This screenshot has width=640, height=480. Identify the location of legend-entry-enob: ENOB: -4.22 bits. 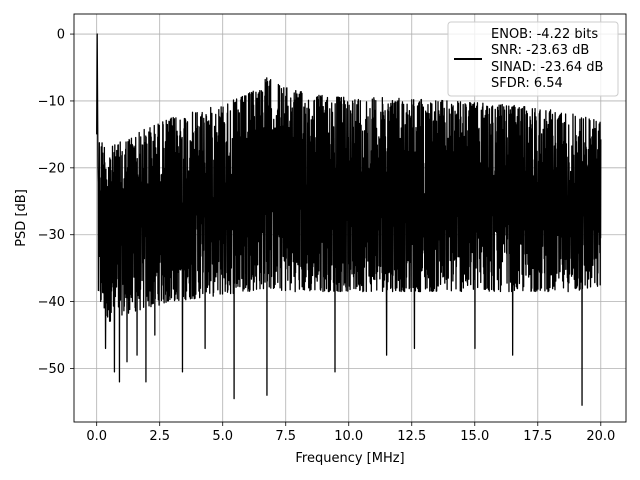
(544, 34).